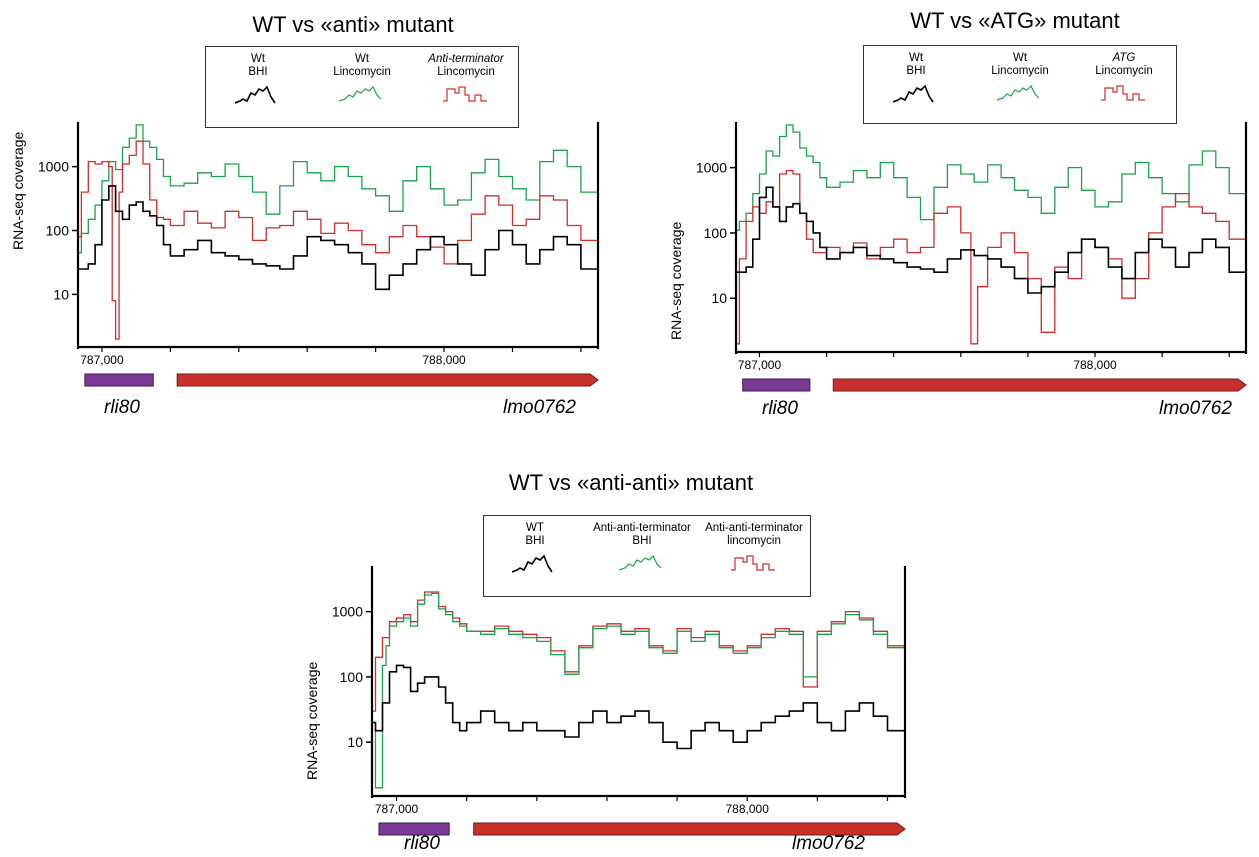 Image resolution: width=1259 pixels, height=857 pixels. Describe the element at coordinates (754, 541) in the screenshot. I see `legend-label-line2: lincomycin` at that location.